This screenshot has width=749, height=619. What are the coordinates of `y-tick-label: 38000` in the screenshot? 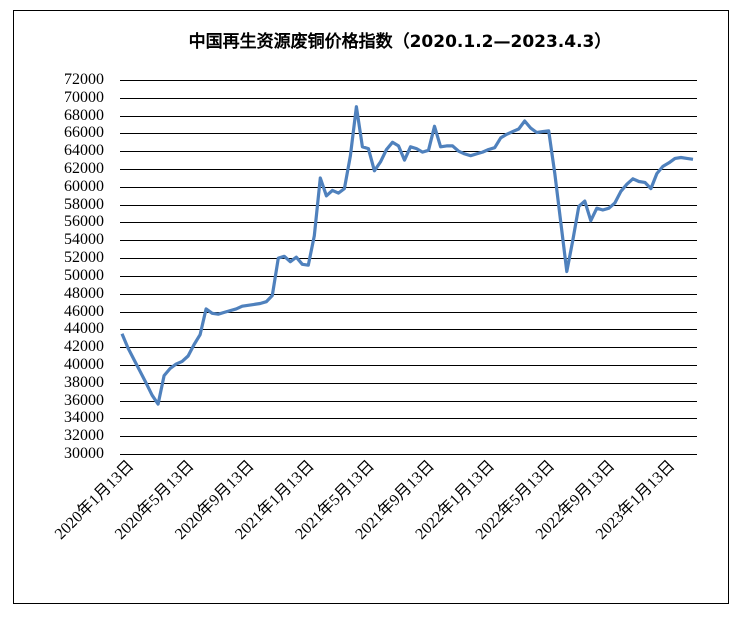 It's located at (84, 382).